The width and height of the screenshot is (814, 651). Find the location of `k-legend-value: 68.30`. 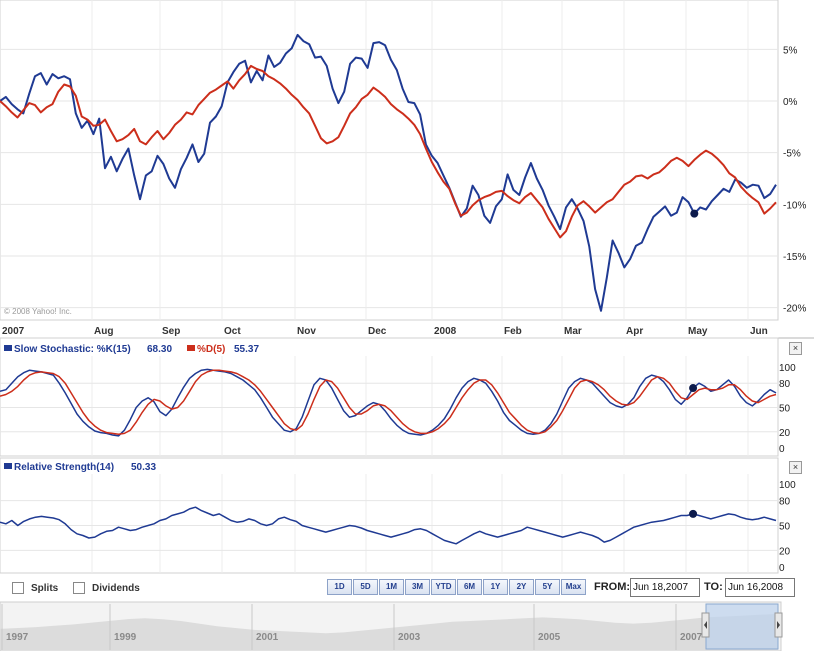

k-legend-value: 68.30 is located at coordinates (159, 349).